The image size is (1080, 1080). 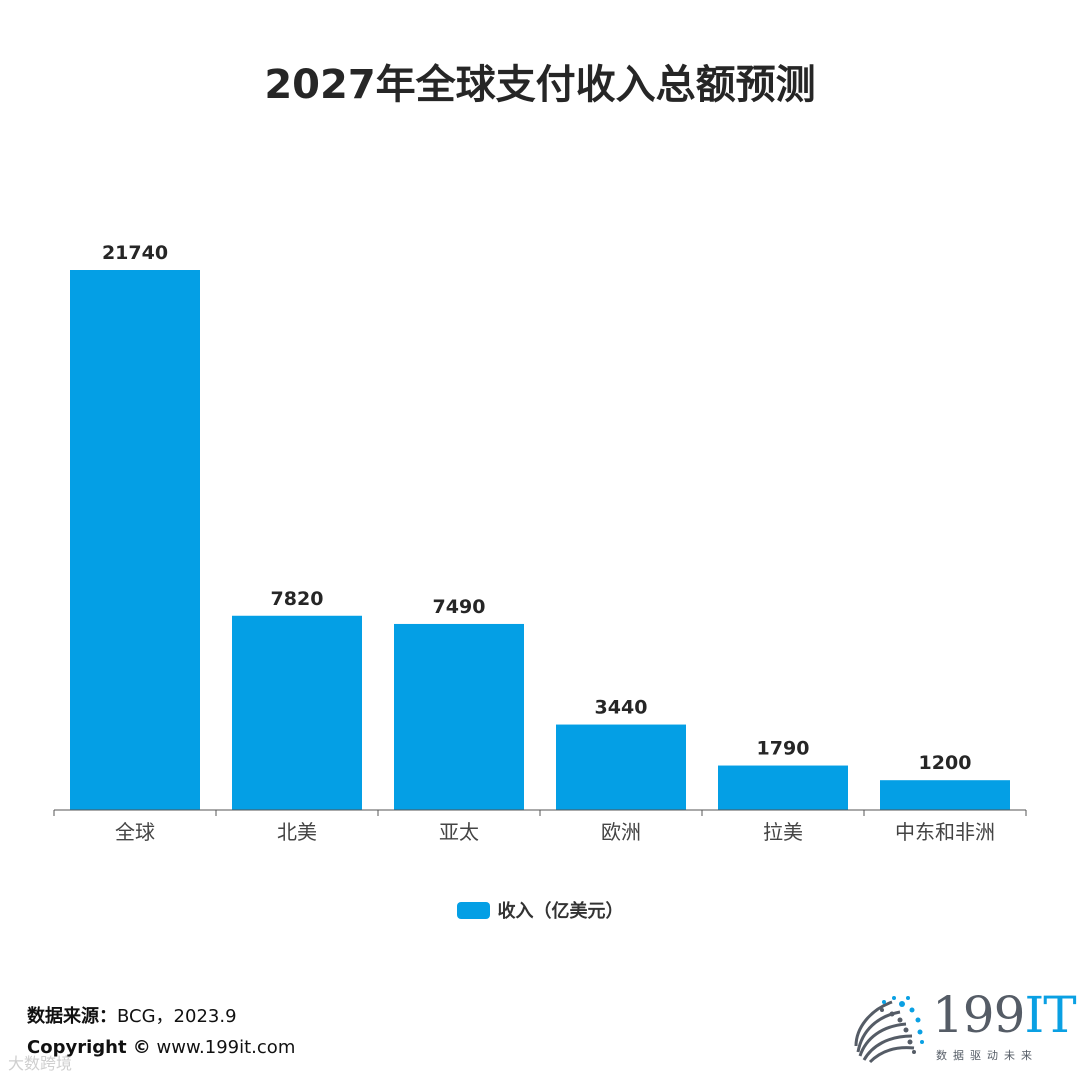 What do you see at coordinates (459, 832) in the screenshot?
I see `category-label-2: 亚太` at bounding box center [459, 832].